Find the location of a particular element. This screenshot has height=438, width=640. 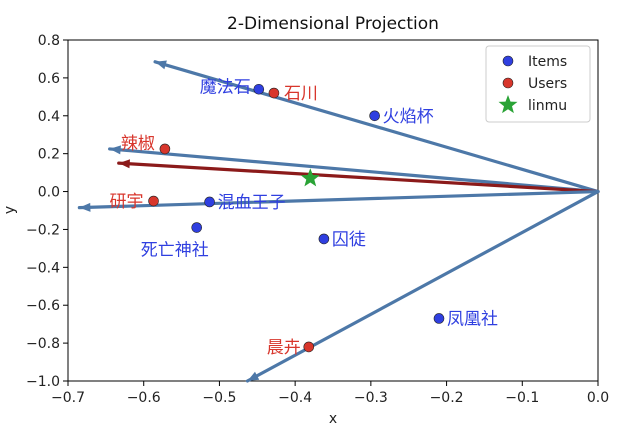

user-label: 石川 is located at coordinates (301, 94).